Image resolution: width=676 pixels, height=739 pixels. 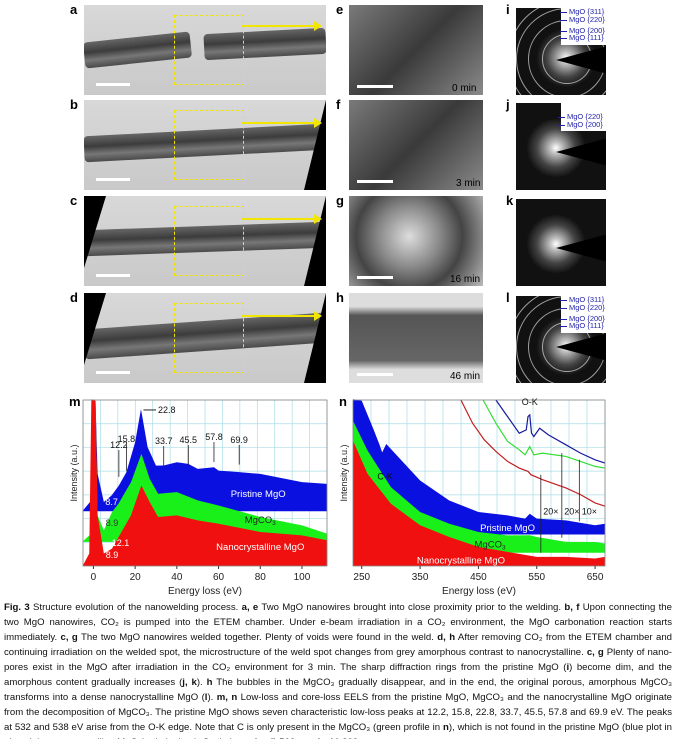 What do you see at coordinates (209, 682) in the screenshot?
I see `panel-reference: h` at bounding box center [209, 682].